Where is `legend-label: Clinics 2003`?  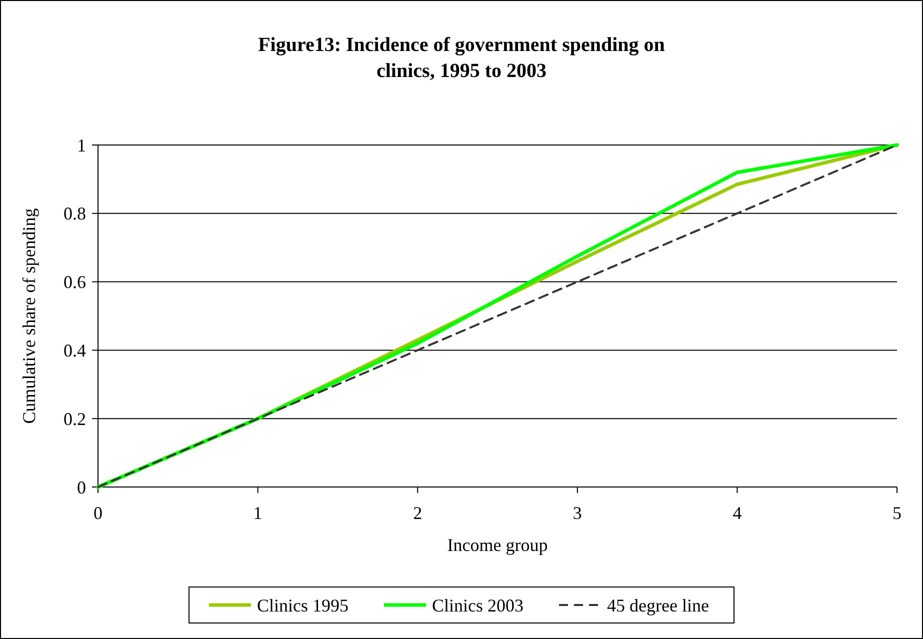
legend-label: Clinics 2003 is located at coordinates (478, 605).